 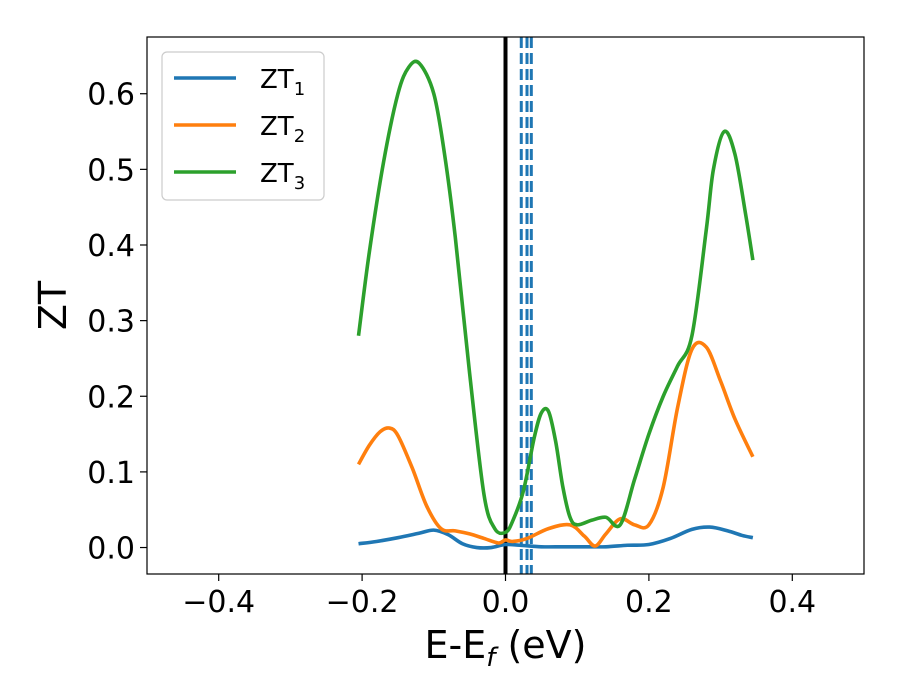 What do you see at coordinates (555, 444) in the screenshot?
I see `series-line-zt2` at bounding box center [555, 444].